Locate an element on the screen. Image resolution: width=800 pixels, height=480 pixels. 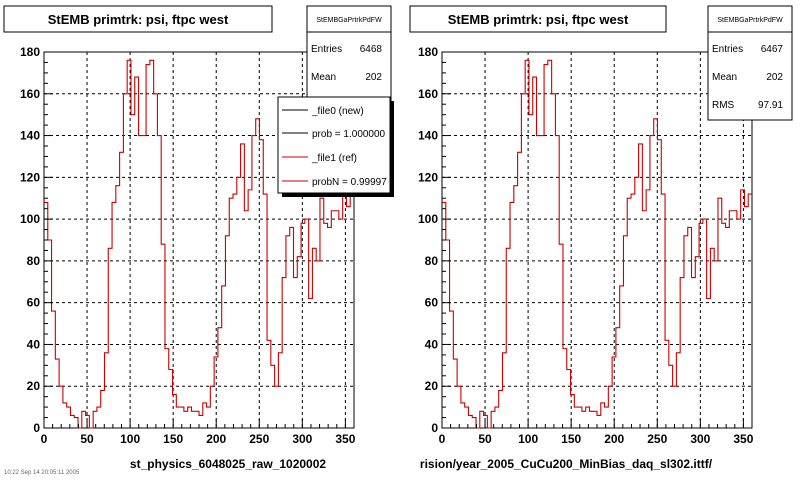
stats-rms-label: RMS is located at coordinates (723, 105).